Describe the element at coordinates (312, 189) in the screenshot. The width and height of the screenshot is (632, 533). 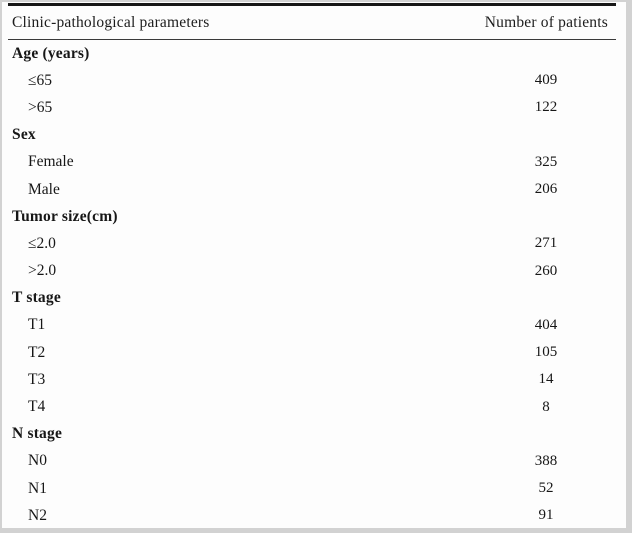
I see `table-row: Male 206` at that location.